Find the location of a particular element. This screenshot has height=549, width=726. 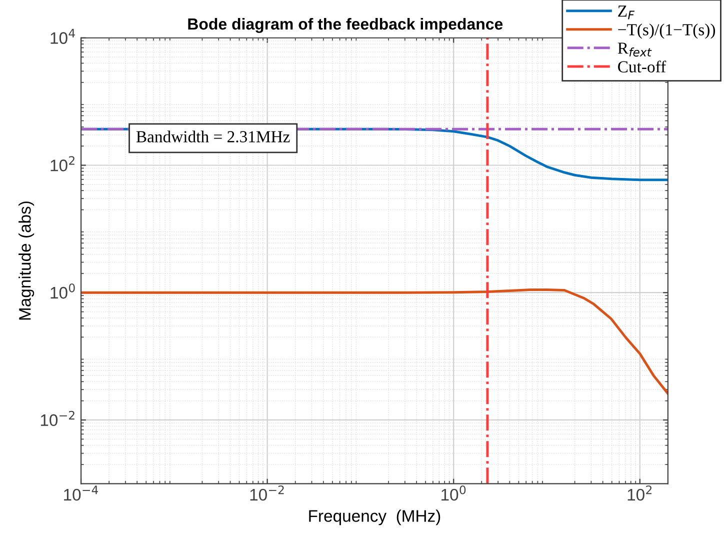

x-tick-label: 10$^{0}$ is located at coordinates (454, 493).